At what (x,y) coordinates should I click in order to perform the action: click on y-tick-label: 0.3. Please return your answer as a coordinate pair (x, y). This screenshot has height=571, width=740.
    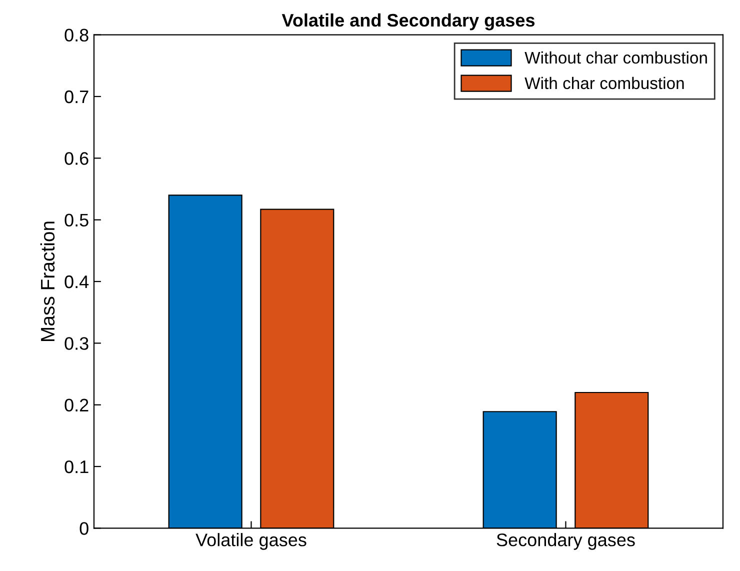
    Looking at the image, I should click on (76, 343).